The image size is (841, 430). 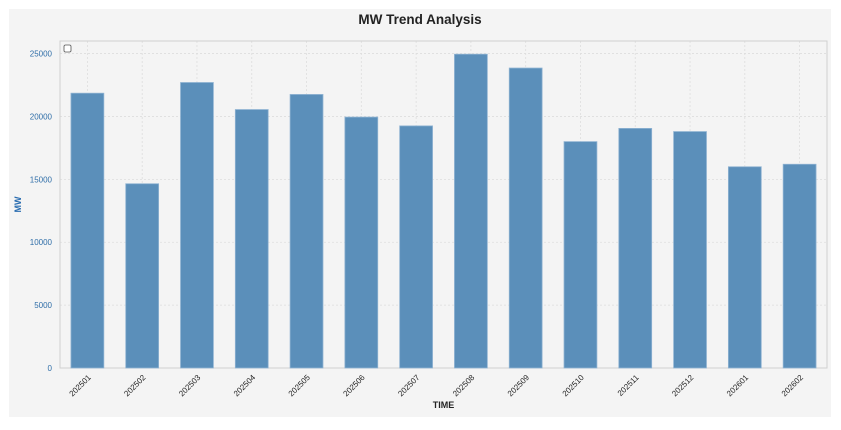 I want to click on x-tick-label: 202601, so click(x=738, y=386).